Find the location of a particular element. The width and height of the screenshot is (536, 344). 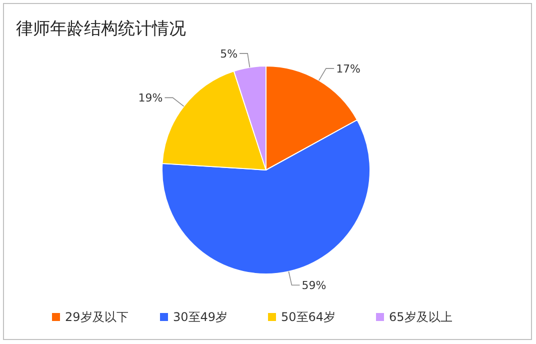

data-label: 17% is located at coordinates (348, 69).